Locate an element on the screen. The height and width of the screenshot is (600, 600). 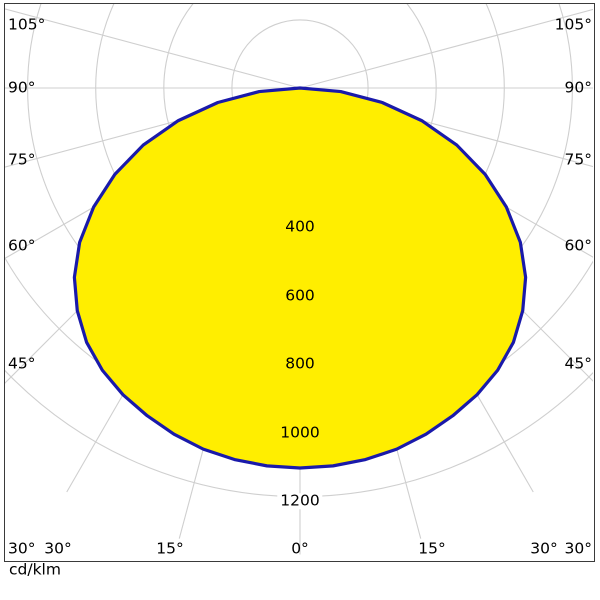
radial-tick-label-1200: 1200 is located at coordinates (300, 501).